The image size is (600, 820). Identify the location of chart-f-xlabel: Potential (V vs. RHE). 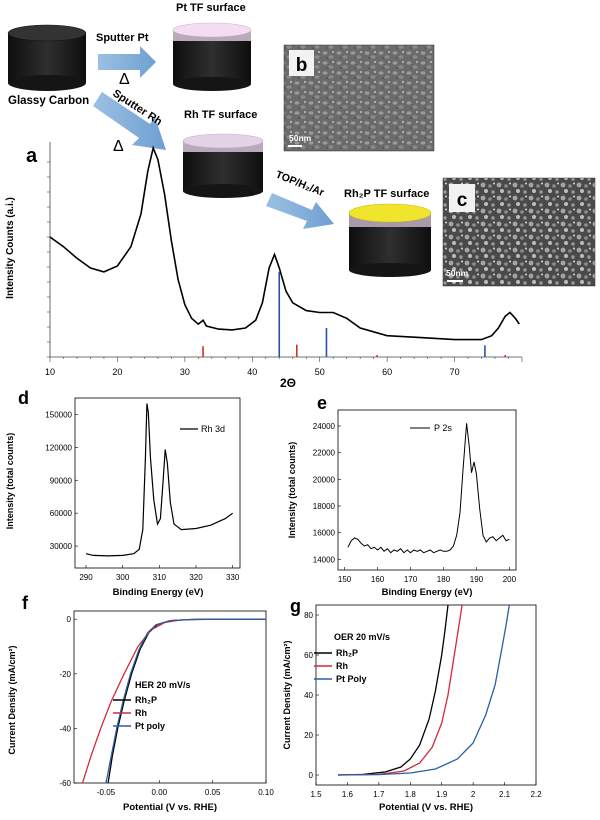
(170, 807).